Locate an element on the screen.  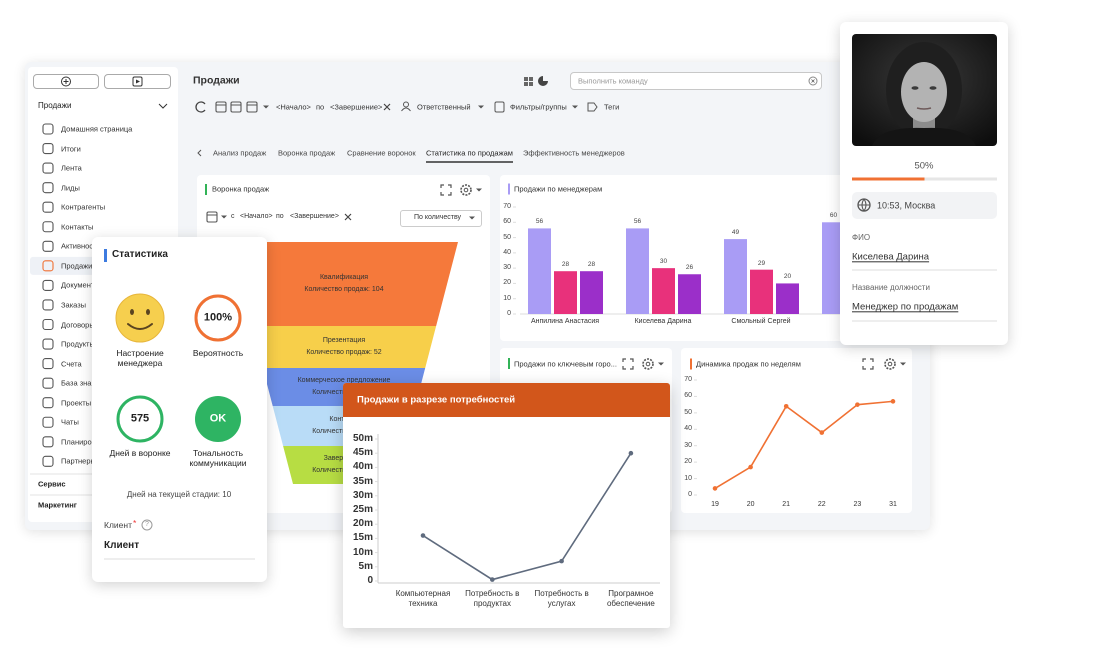
value-label: 60 is located at coordinates (833, 216).